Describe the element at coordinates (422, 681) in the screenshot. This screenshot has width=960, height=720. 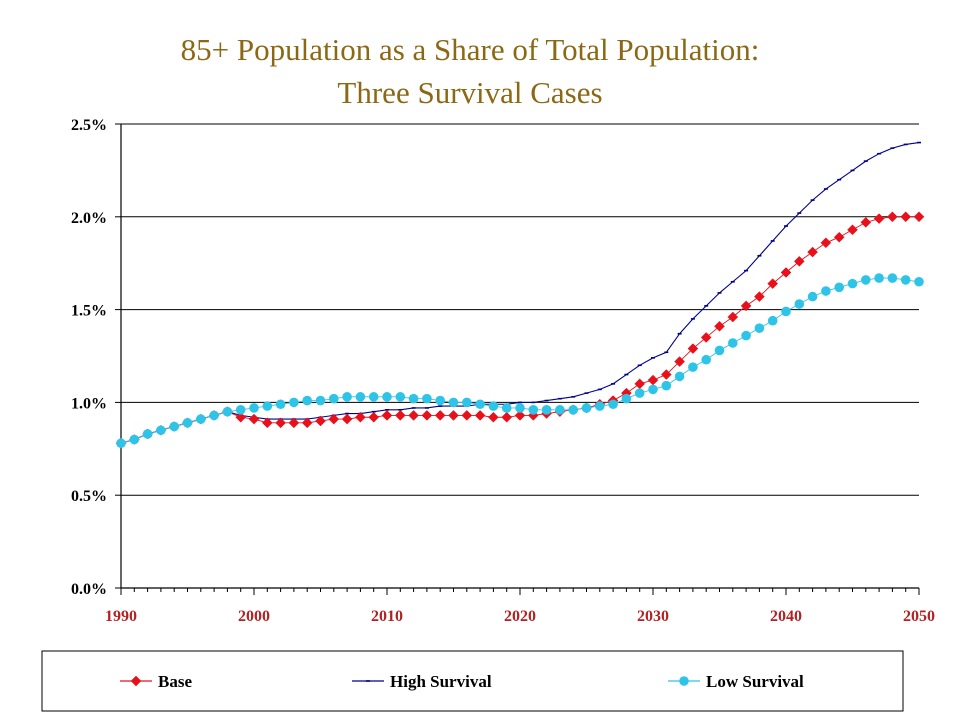
I see `legend-item-high-survival: High Survival` at that location.